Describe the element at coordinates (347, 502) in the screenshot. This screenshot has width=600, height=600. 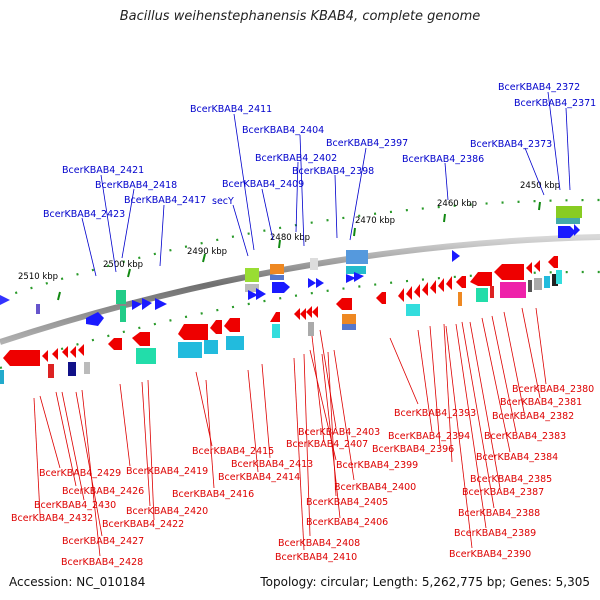
I see `gene-label: BcerKBAB4_2405` at that location.